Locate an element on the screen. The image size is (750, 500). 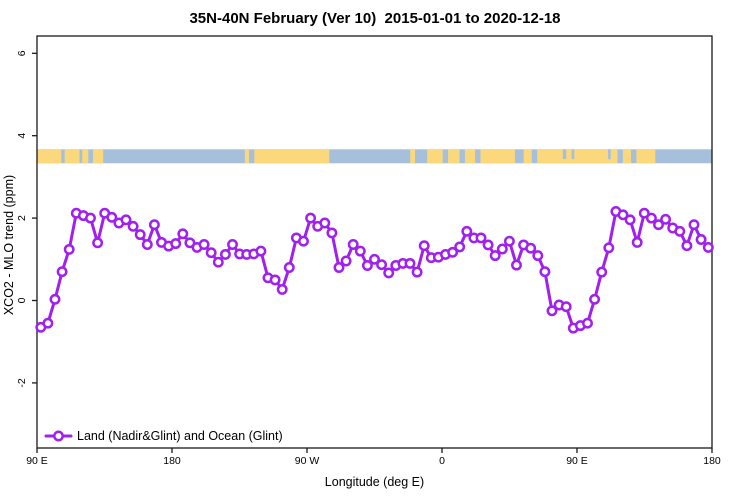
y-axis-ticks: -2 0 2 4 6 is located at coordinates (26, 219).